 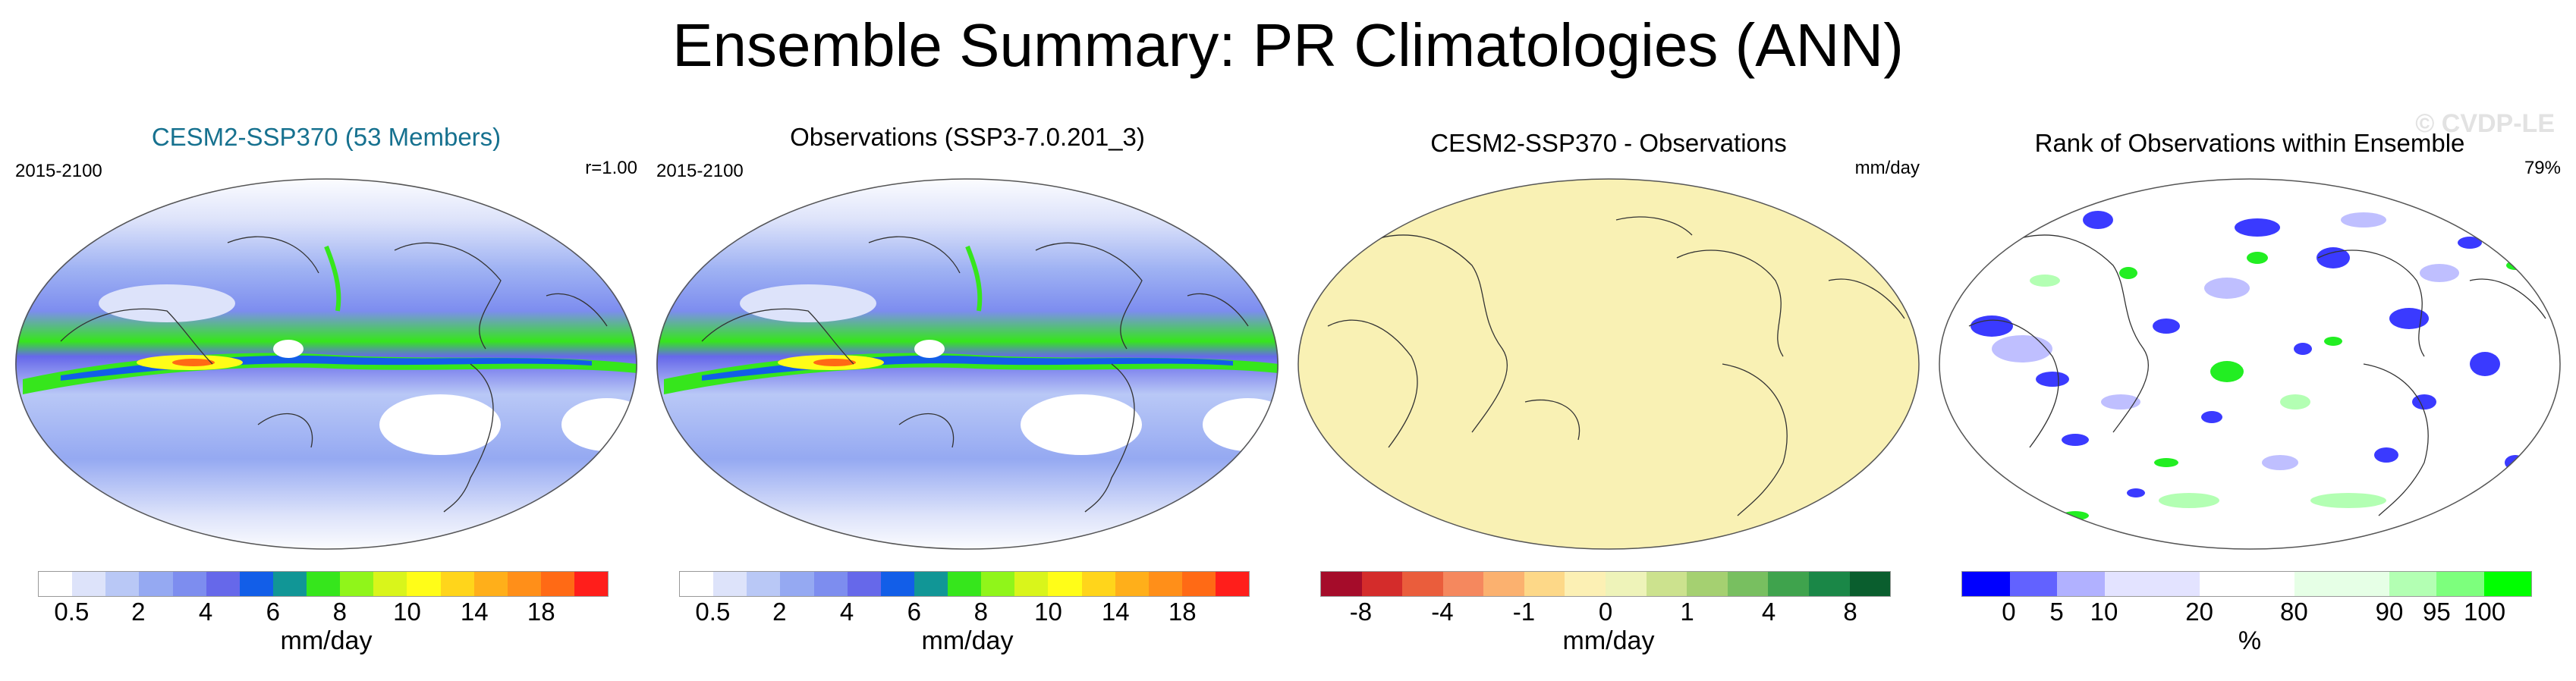 What do you see at coordinates (1608, 143) in the screenshot?
I see `panel-title: CESM2-SSP370 - Observations` at bounding box center [1608, 143].